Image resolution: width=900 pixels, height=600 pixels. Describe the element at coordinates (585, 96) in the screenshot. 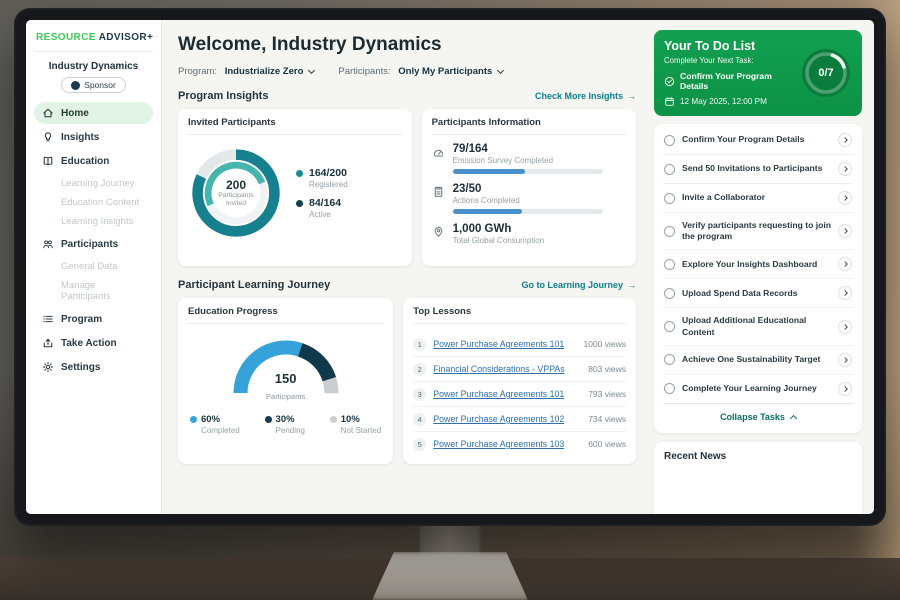

I see `check-more-insights-link: Check More Insights →` at that location.